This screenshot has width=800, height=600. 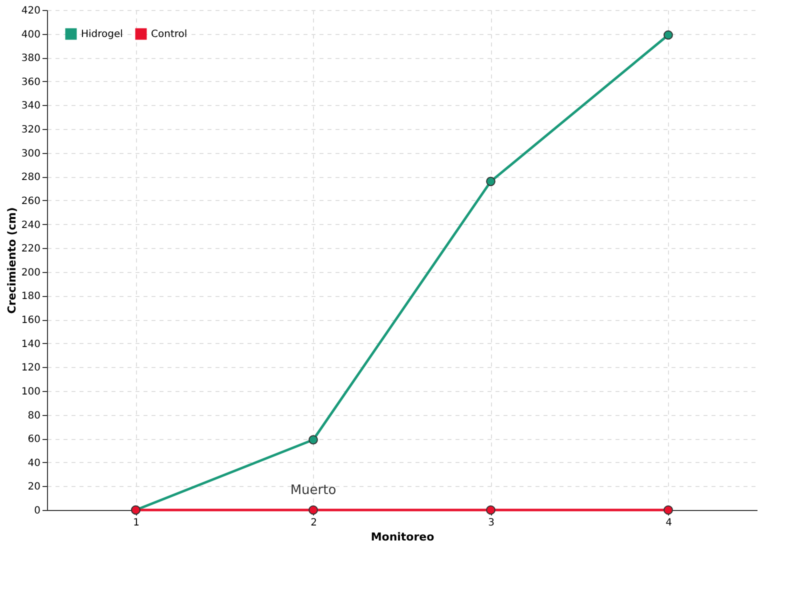 I want to click on y-tick-label: 20, so click(x=34, y=487).